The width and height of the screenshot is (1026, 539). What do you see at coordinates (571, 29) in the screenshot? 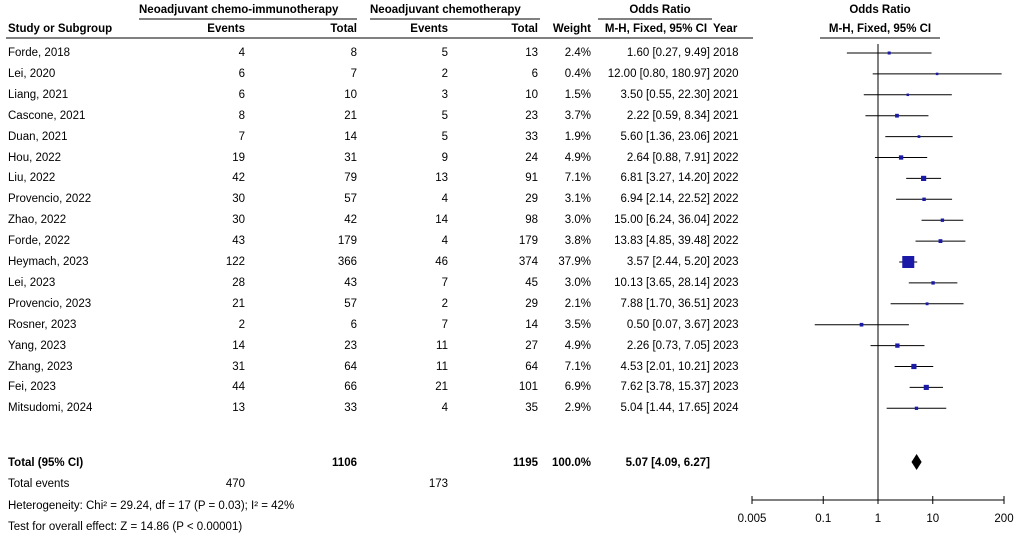
I see `weight-column-header: Weight` at bounding box center [571, 29].